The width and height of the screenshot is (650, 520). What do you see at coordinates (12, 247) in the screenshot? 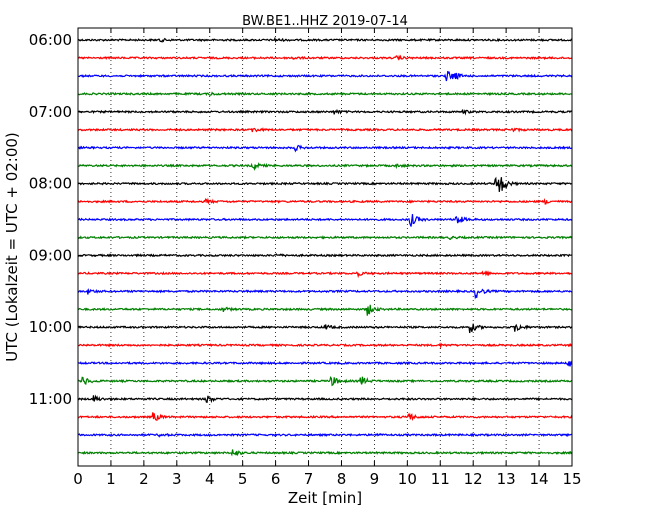
I see `y-axis-label: UTC (Lokalzeit = UTC + 02:00)` at bounding box center [12, 247].